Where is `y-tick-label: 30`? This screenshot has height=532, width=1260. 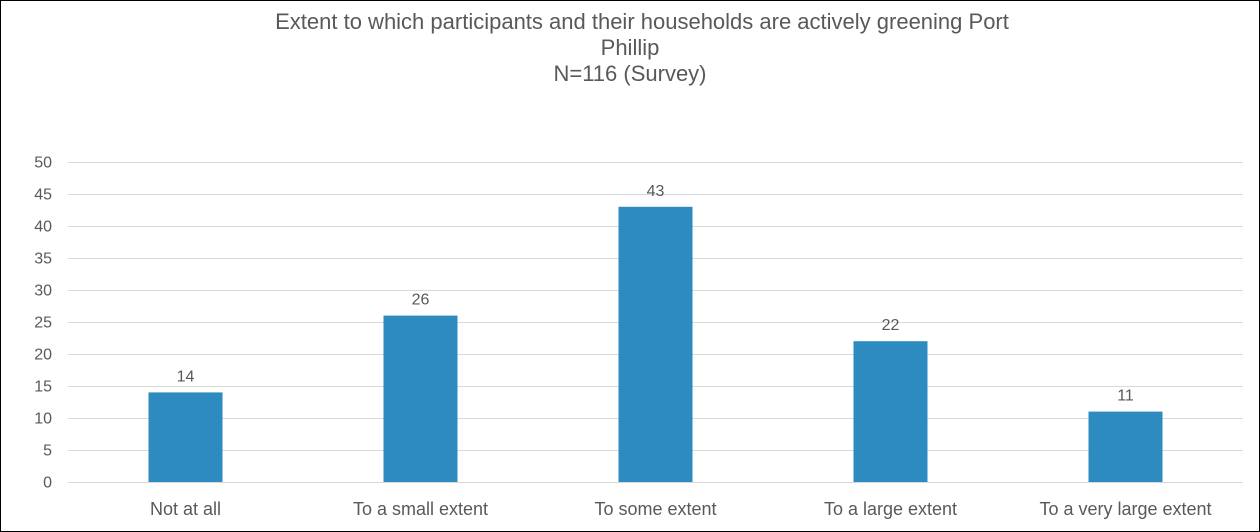
y-tick-label: 30 is located at coordinates (43, 291).